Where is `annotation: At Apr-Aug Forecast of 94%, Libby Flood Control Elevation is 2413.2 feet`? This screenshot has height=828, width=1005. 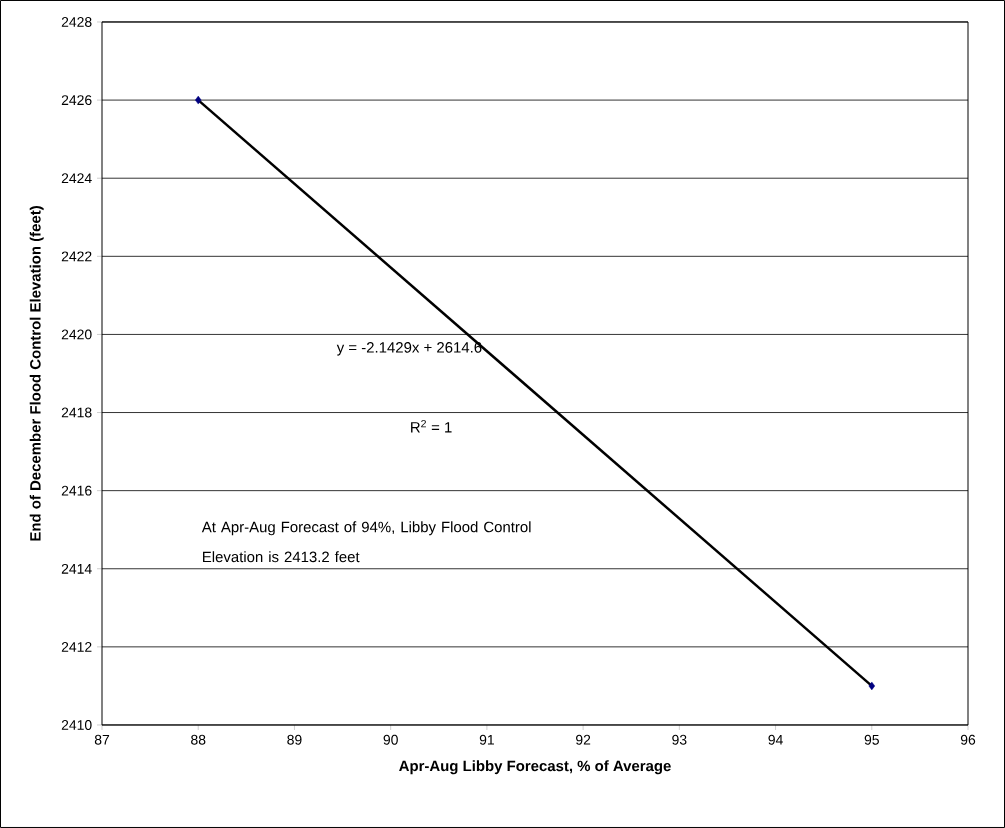 annotation: At Apr-Aug Forecast of 94%, Libby Flood Control Elevation is 2413.2 feet is located at coordinates (366, 542).